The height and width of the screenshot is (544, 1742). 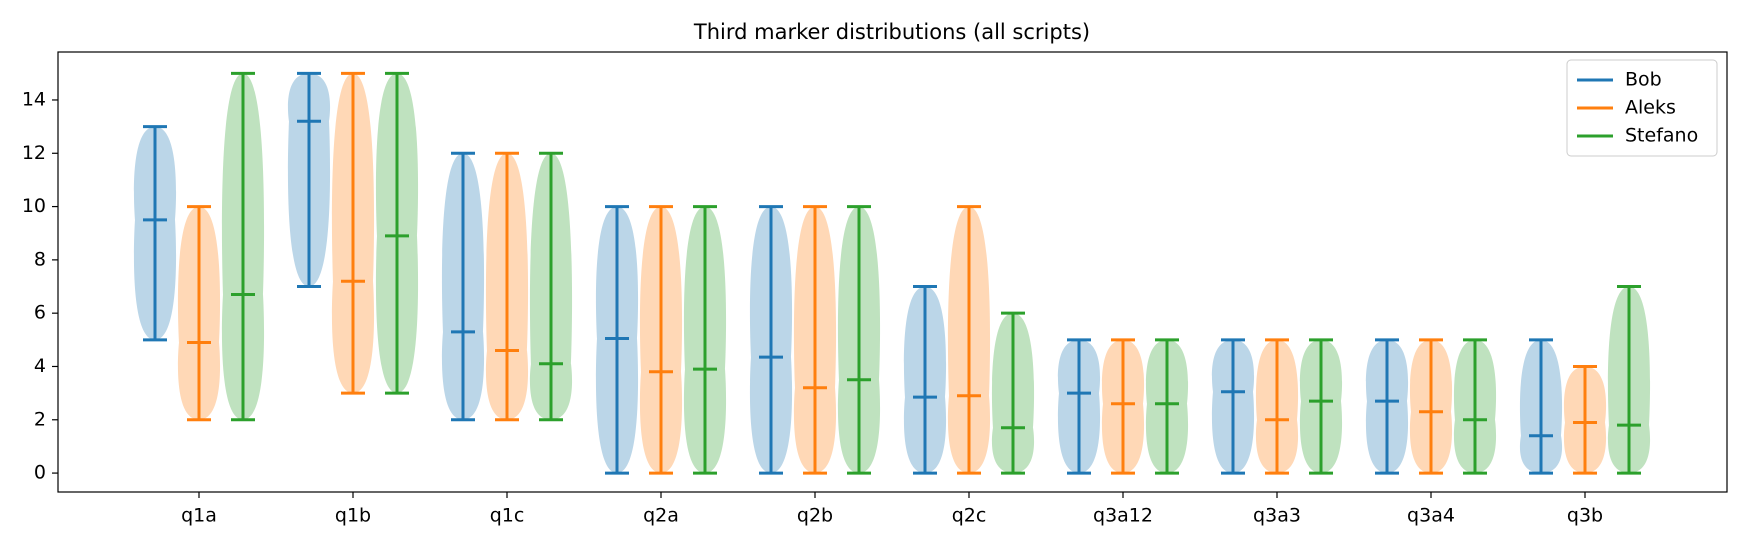 I want to click on x-tick-label: q1b, so click(x=353, y=516).